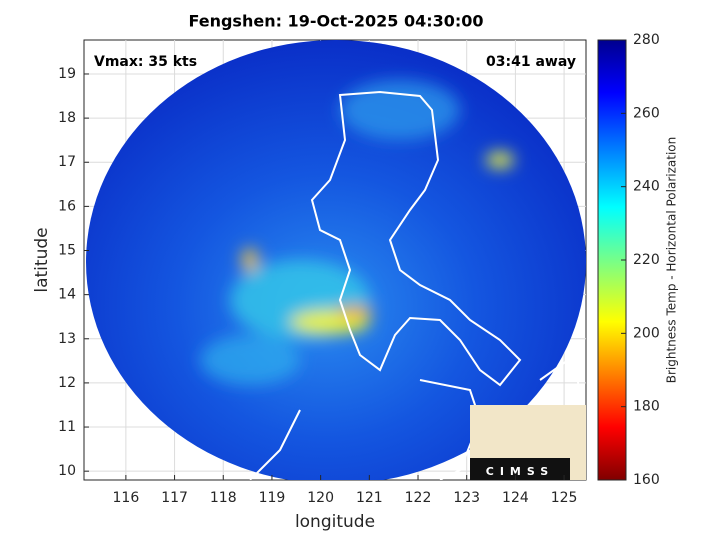 The image size is (720, 544). Describe the element at coordinates (531, 62) in the screenshot. I see `away-annotation: 03:41 away` at that location.